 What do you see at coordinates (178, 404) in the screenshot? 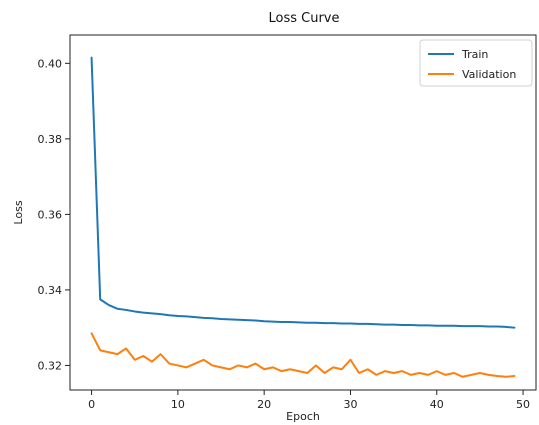
I see `x-tick-label: 10` at bounding box center [178, 404].